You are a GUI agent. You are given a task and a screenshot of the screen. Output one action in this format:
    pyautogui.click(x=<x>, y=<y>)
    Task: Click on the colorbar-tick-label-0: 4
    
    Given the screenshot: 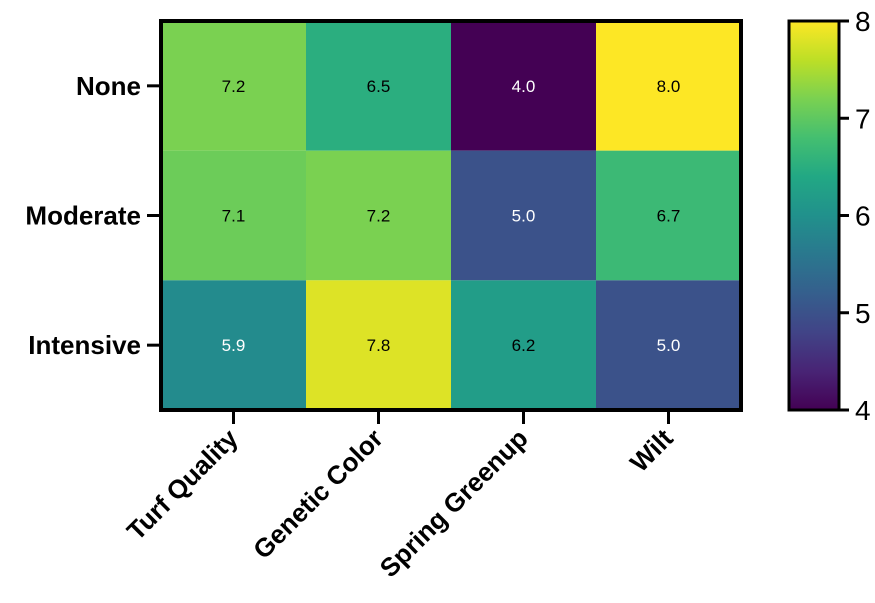 What is the action you would take?
    pyautogui.click(x=863, y=410)
    